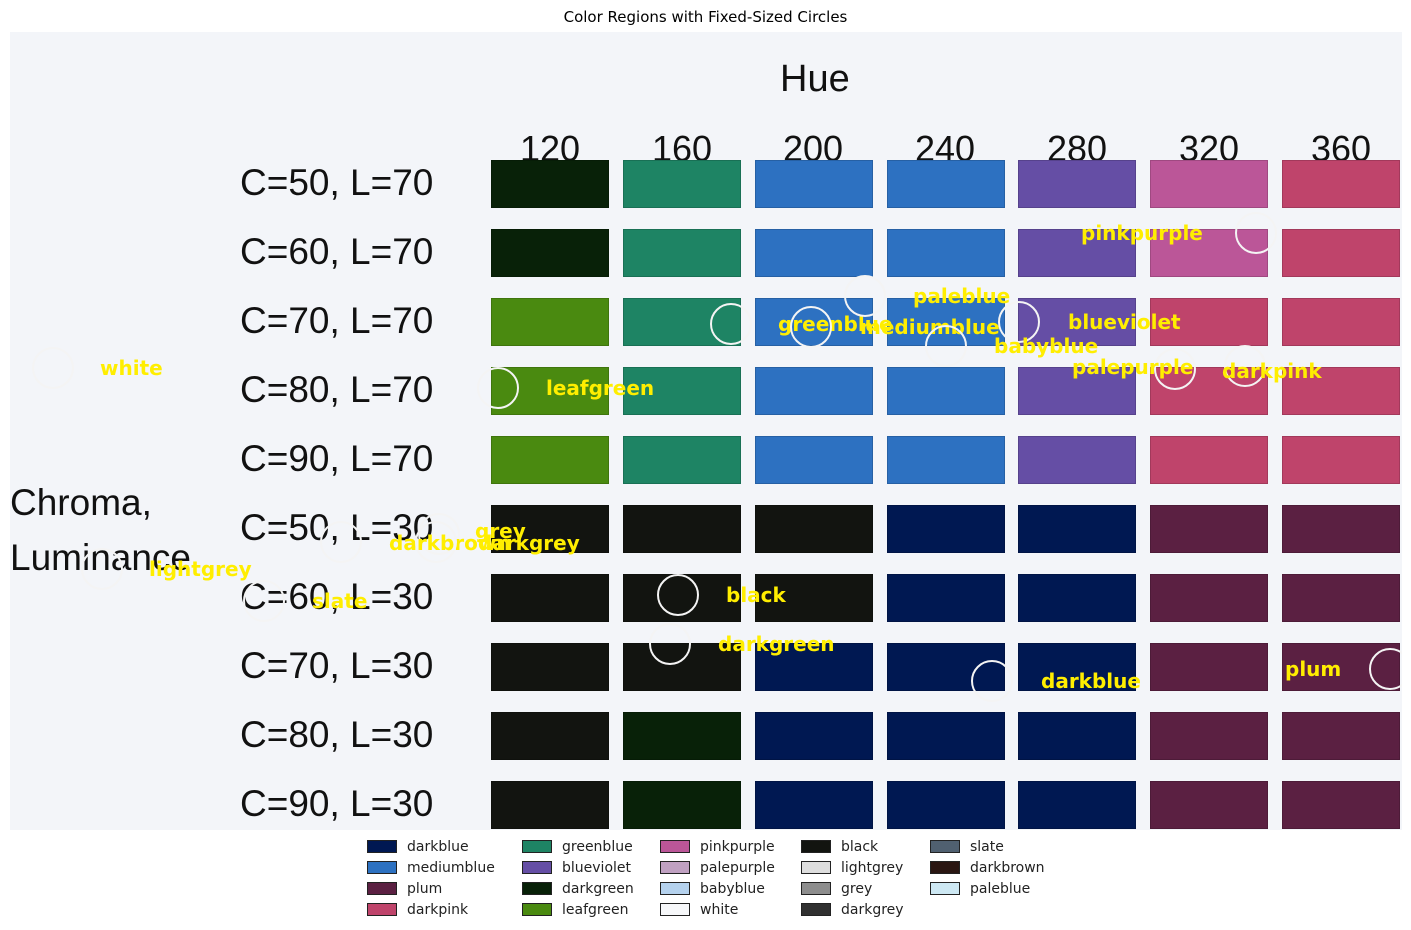 The width and height of the screenshot is (1411, 930). What do you see at coordinates (987, 846) in the screenshot?
I see `legend-label: slate` at bounding box center [987, 846].